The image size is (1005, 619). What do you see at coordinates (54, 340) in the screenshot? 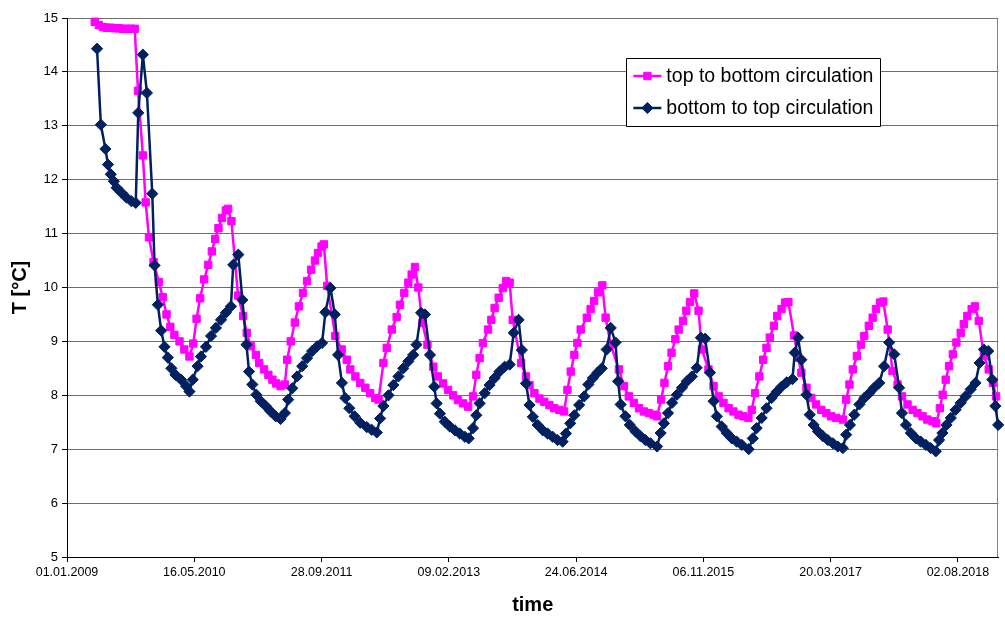
I see `y-tick-label: 9` at bounding box center [54, 340].